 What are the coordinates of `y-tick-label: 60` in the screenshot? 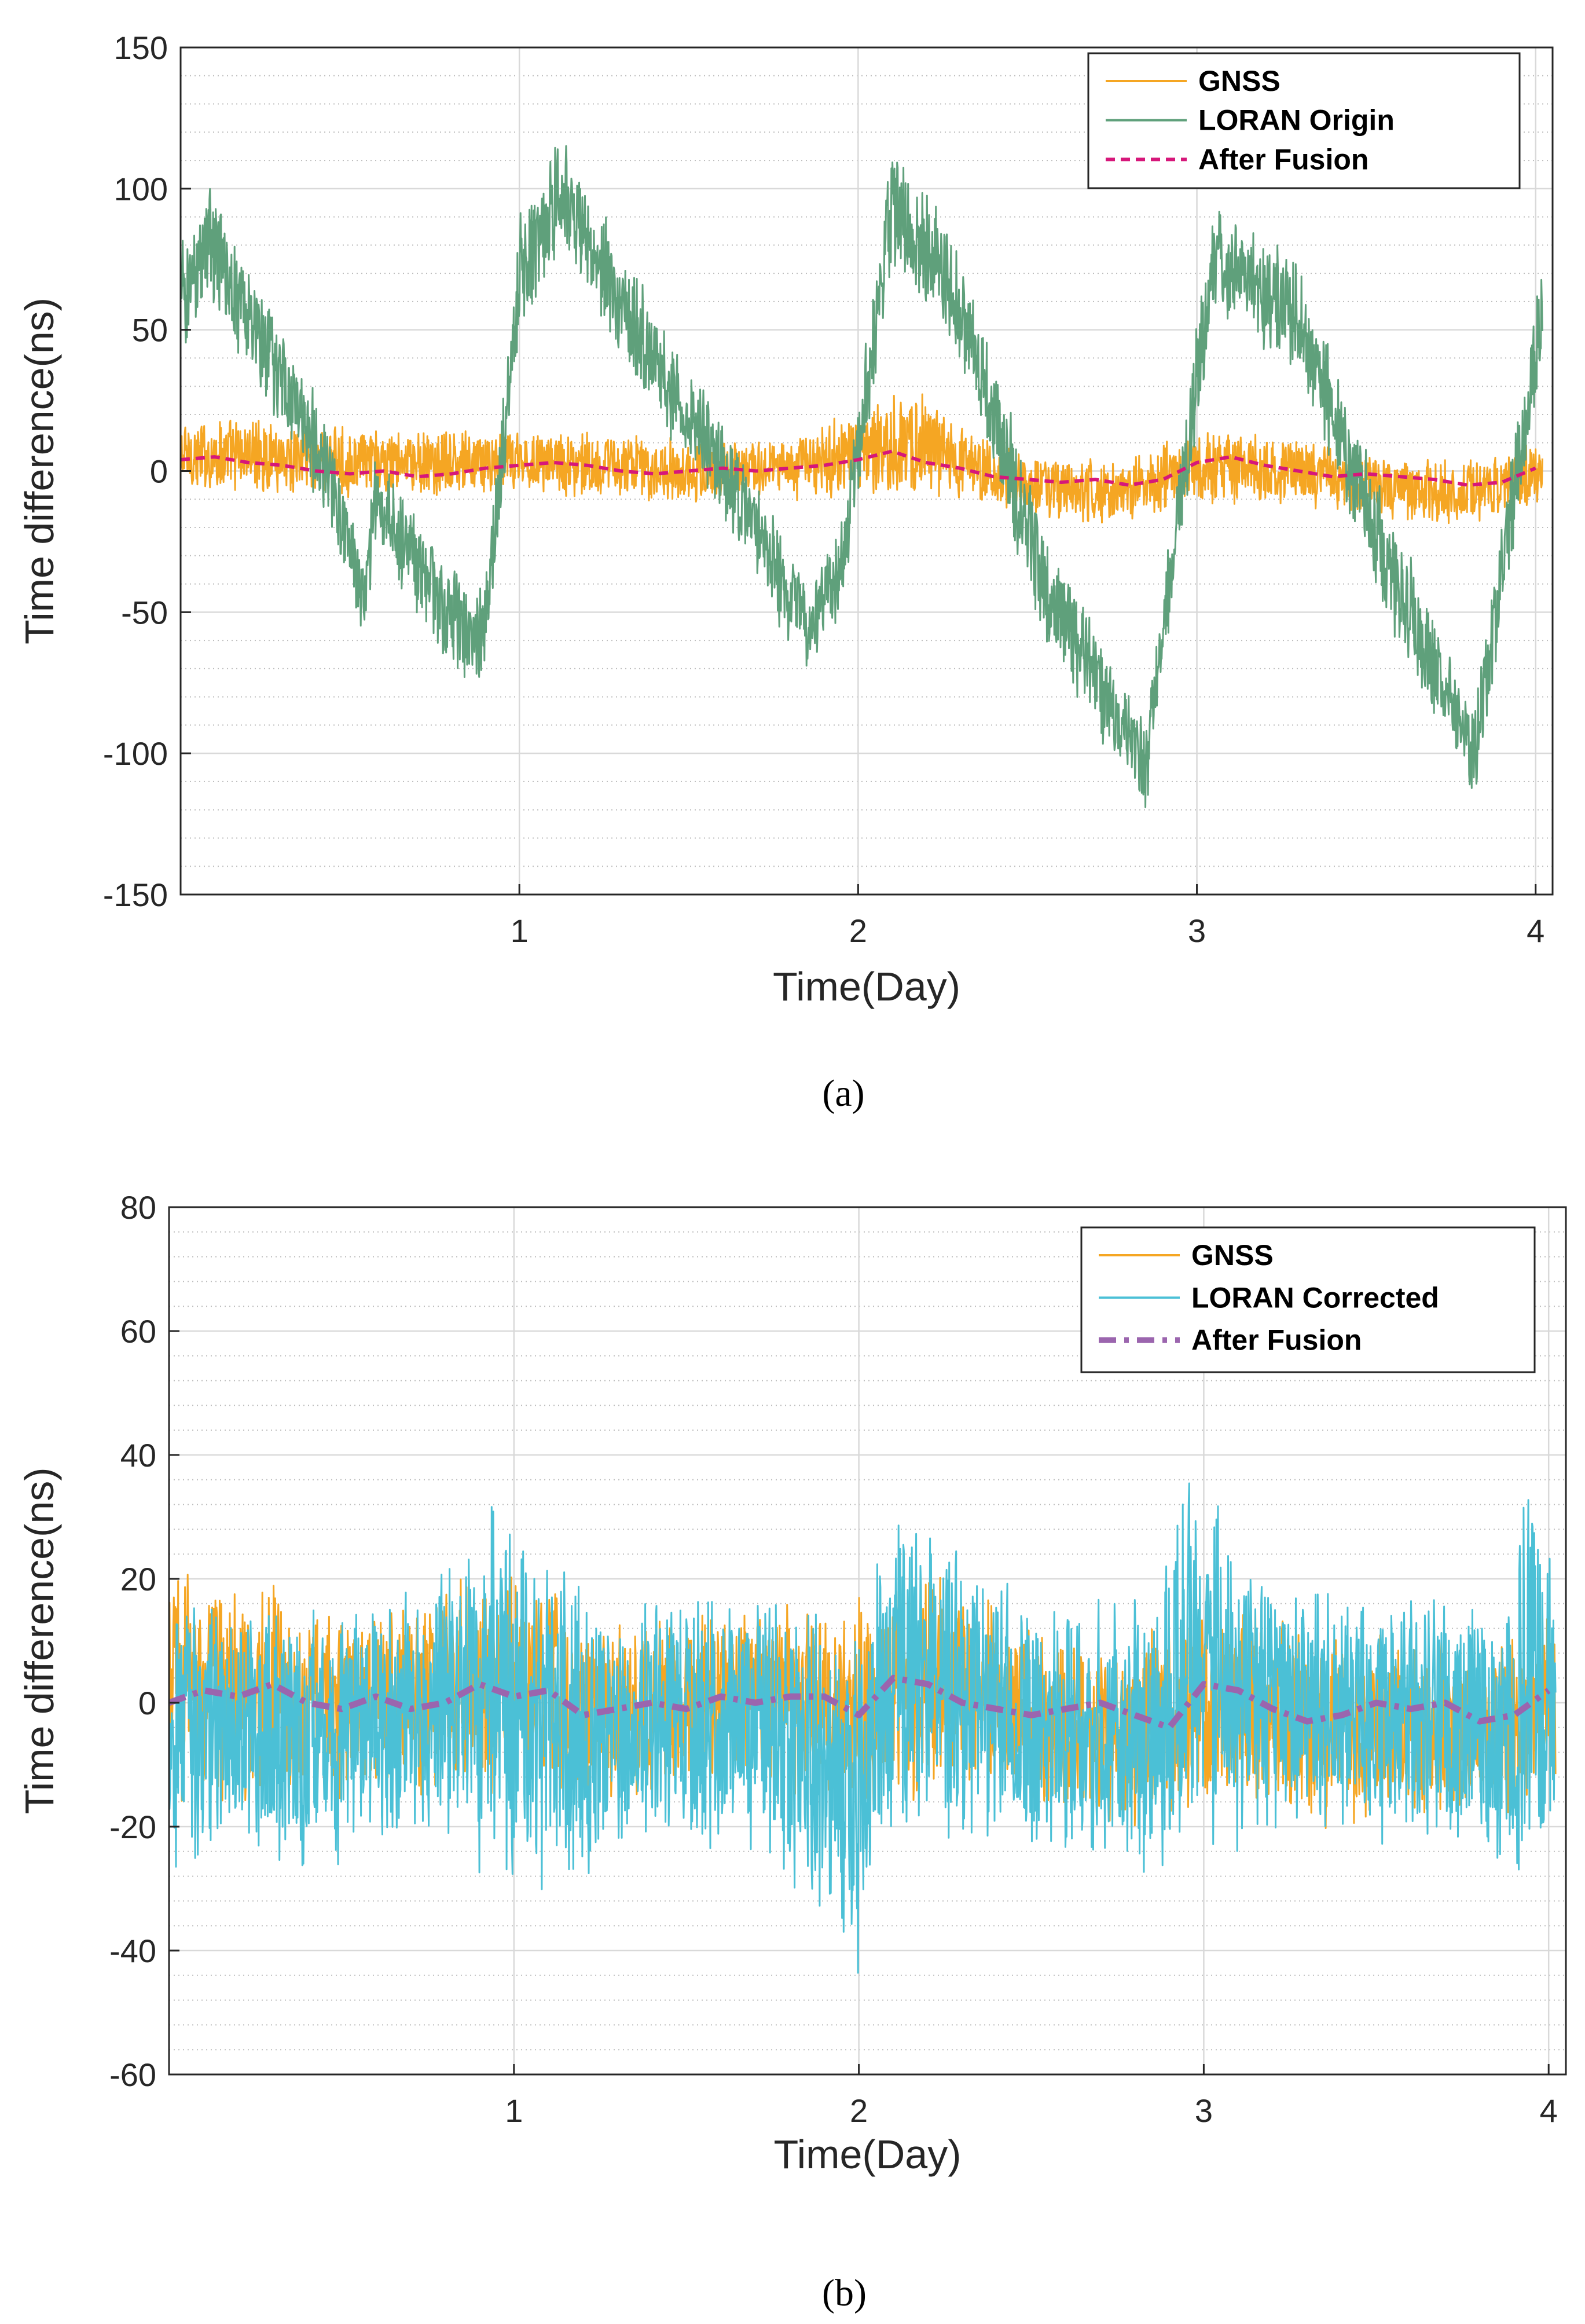 It's located at (138, 1331).